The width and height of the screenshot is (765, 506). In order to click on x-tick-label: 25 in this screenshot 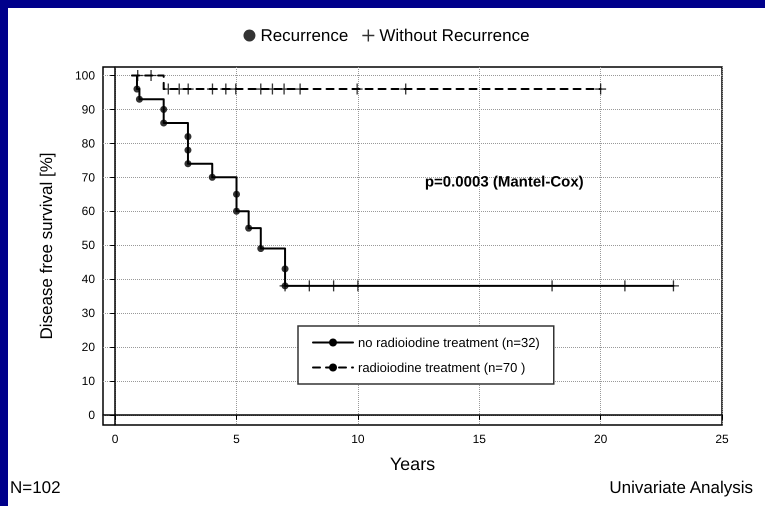, I will do `click(722, 439)`.